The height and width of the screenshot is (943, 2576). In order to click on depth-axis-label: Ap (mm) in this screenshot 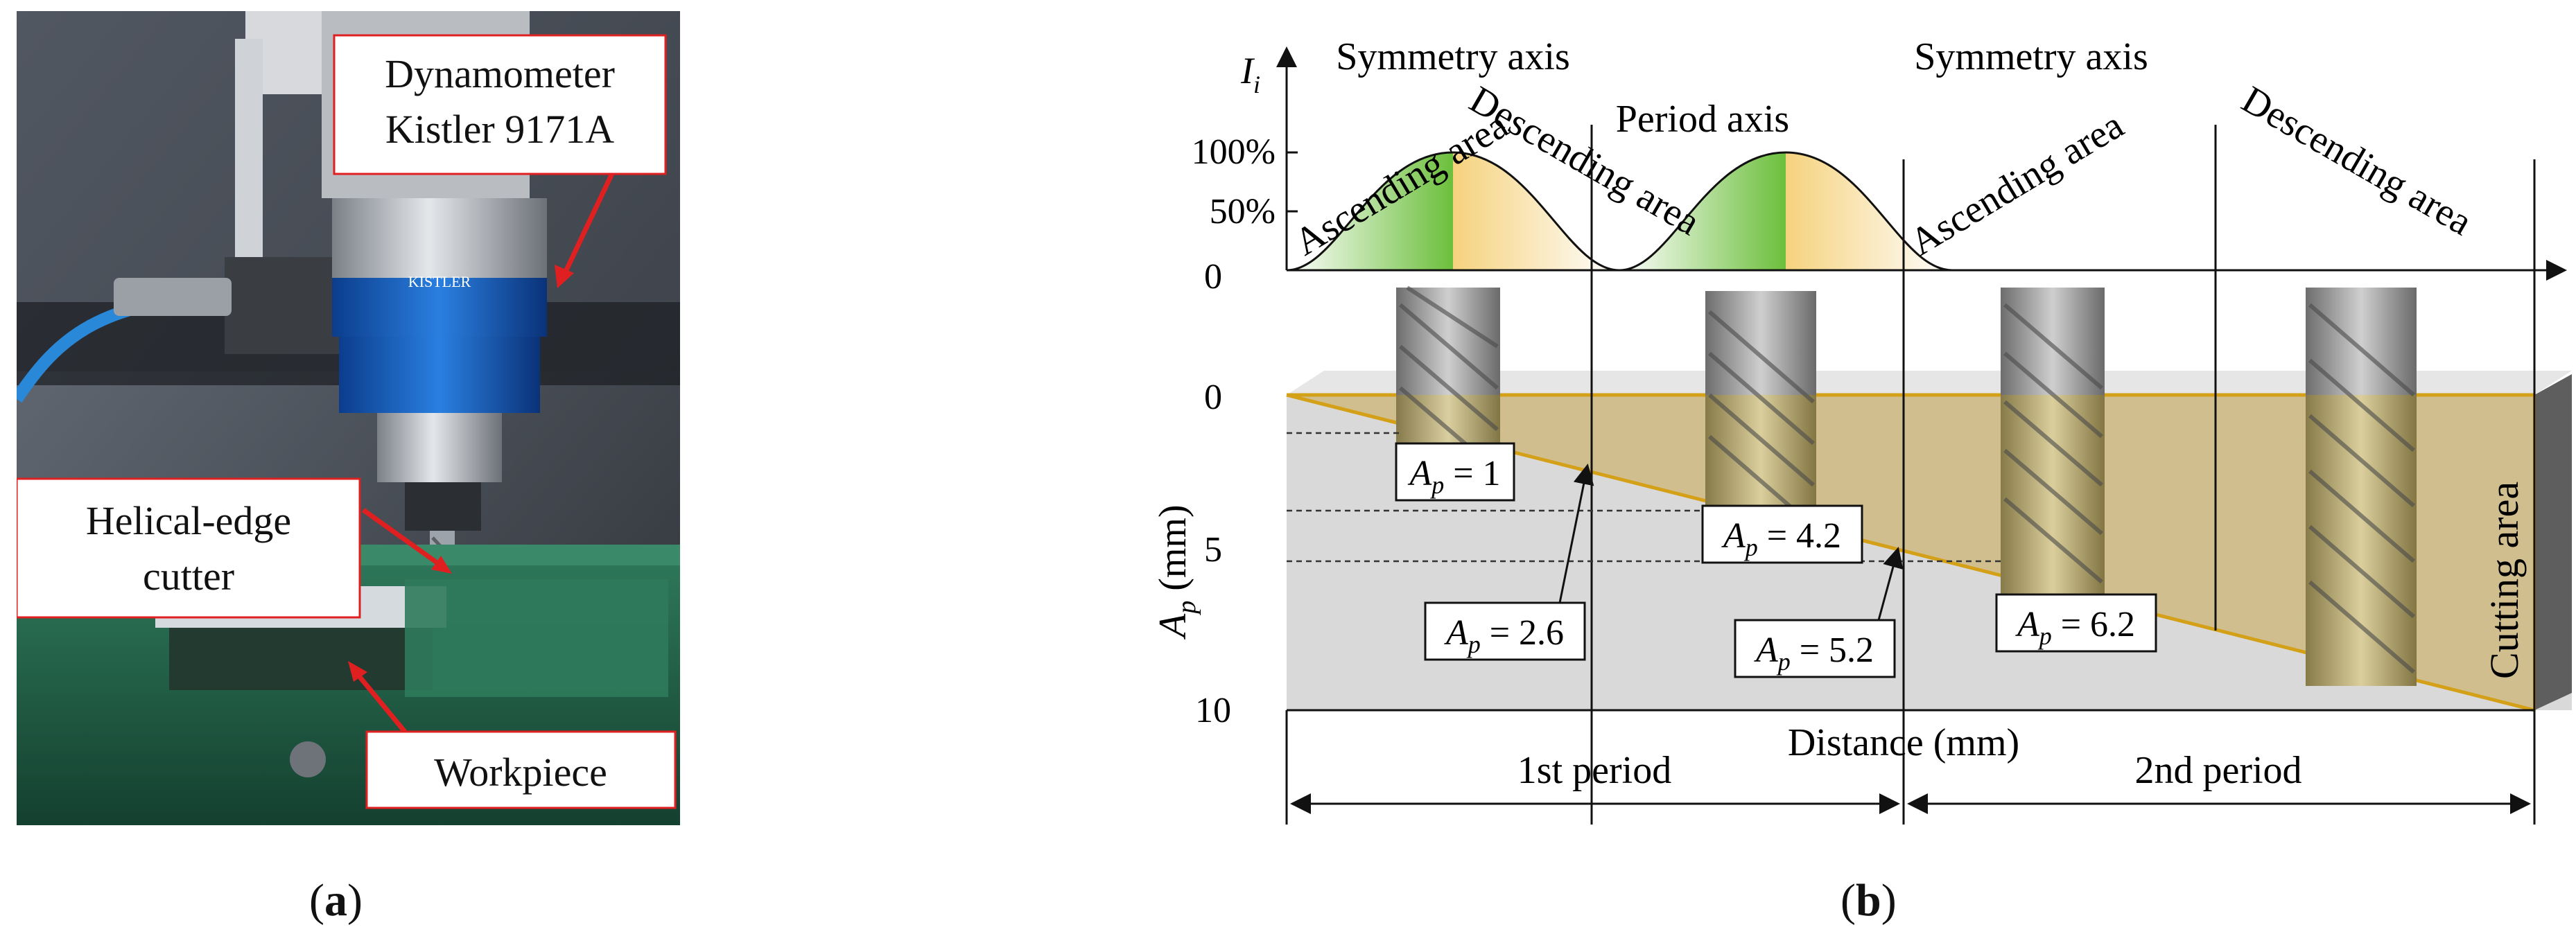, I will do `click(1176, 572)`.